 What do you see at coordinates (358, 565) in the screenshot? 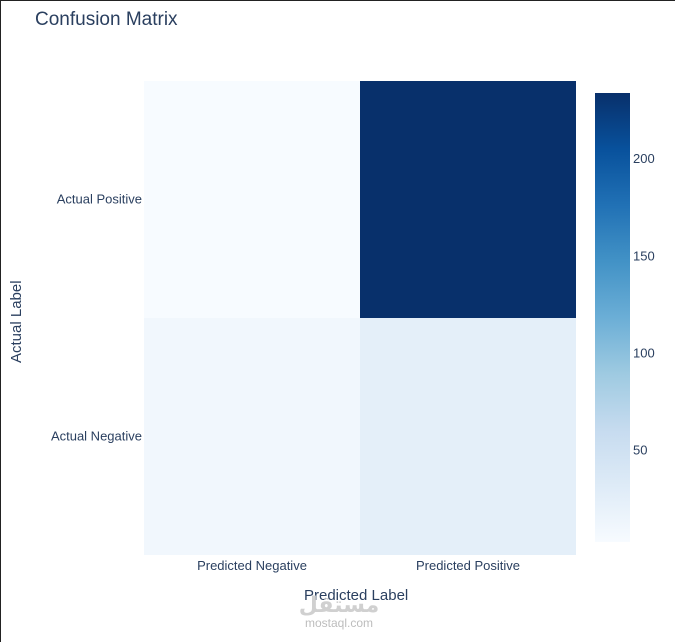
I see `x-axis-ticks: Predicted Negative Predicted Positive` at bounding box center [358, 565].